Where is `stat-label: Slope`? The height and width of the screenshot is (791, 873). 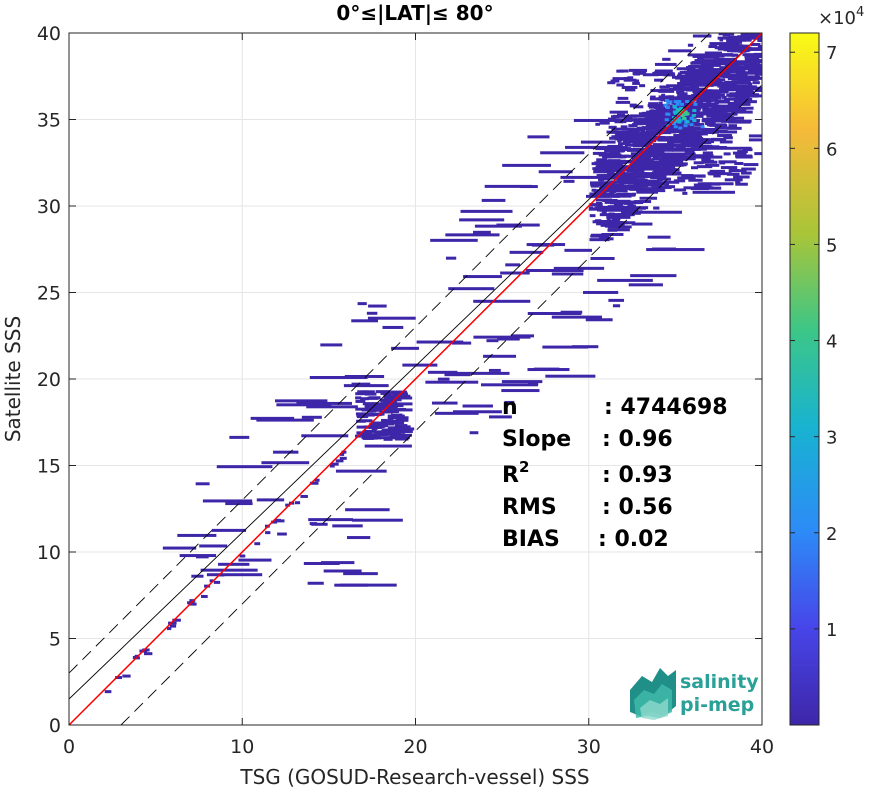 stat-label: Slope is located at coordinates (536, 439).